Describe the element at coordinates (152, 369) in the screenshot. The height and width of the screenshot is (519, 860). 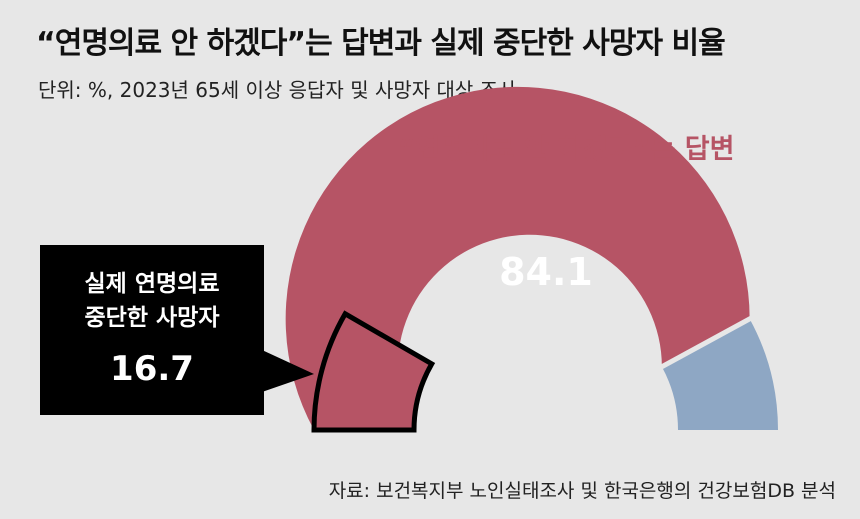
I see `actual-value-label: 16.7` at that location.